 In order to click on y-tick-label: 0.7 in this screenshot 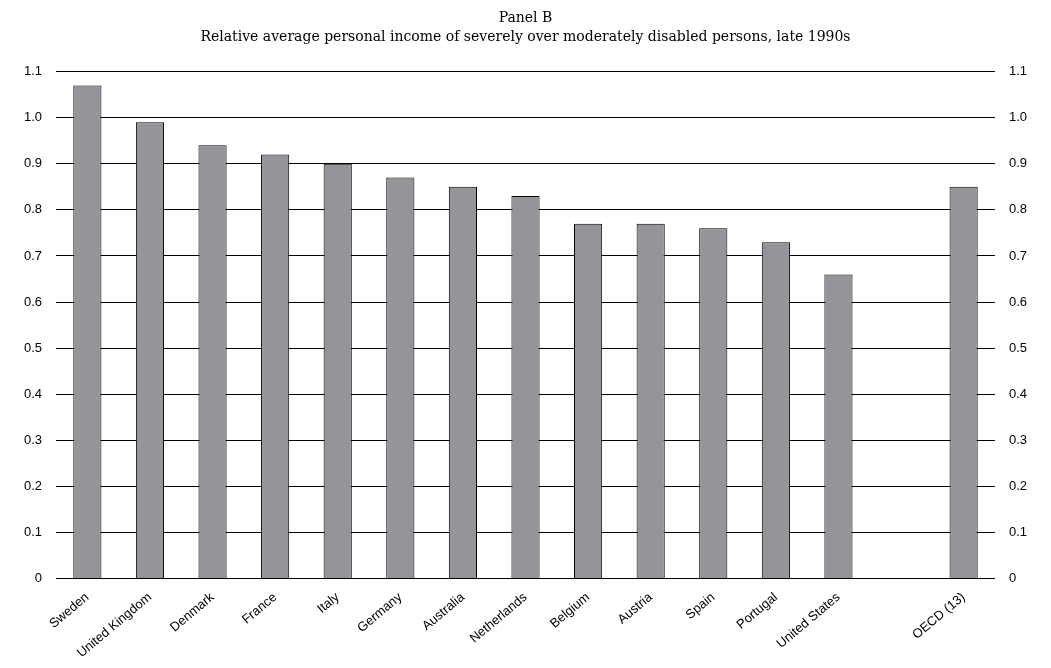, I will do `click(33, 255)`.